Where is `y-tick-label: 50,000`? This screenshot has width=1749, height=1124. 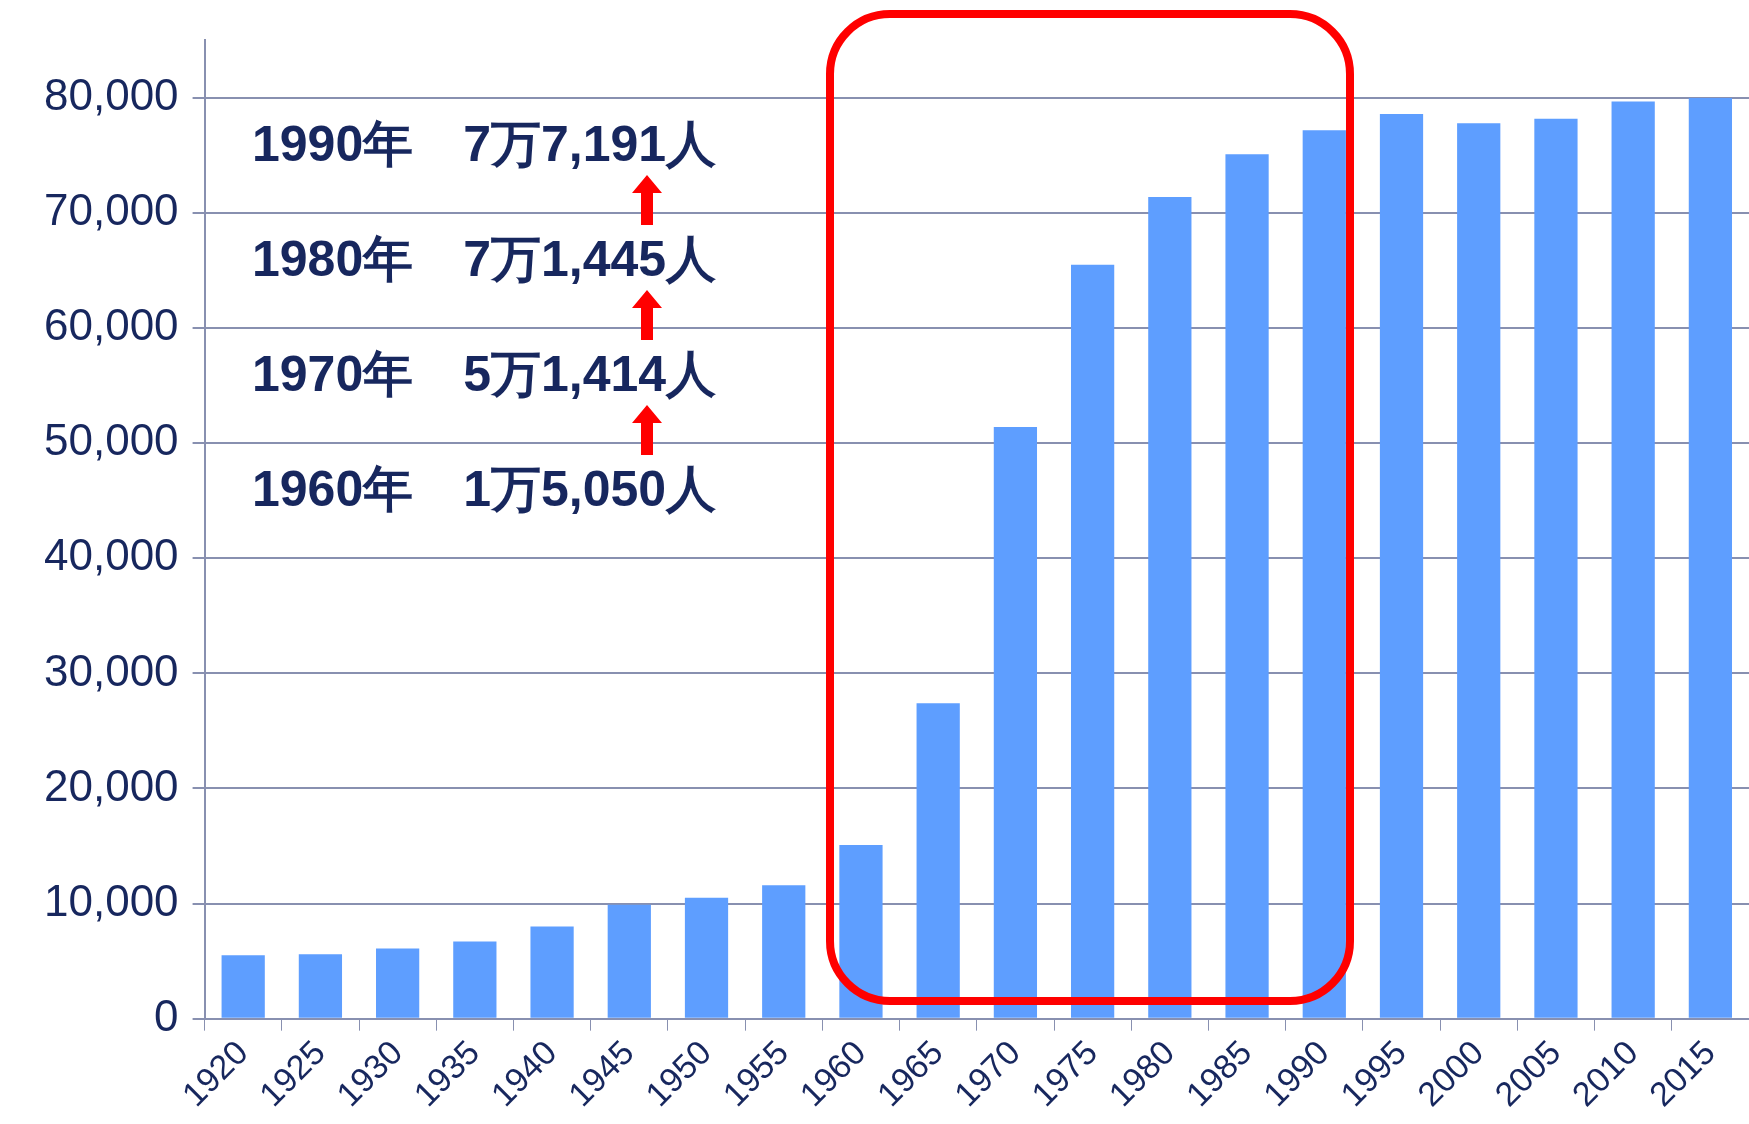 y-tick-label: 50,000 is located at coordinates (111, 440).